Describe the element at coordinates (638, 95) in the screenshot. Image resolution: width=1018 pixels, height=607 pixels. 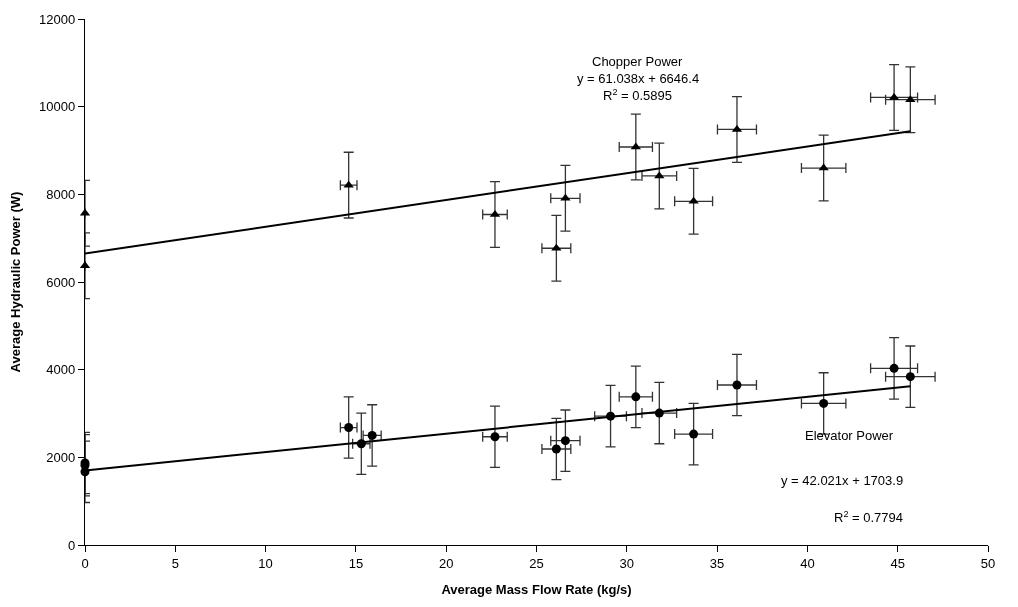
I see `annotation: R$^{2}$ = 0.5895` at that location.